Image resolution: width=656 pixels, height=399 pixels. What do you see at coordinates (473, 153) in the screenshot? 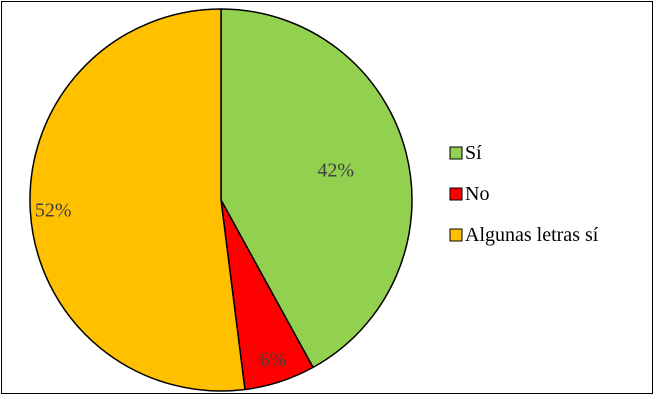
I see `legend-label: Sí` at bounding box center [473, 153].